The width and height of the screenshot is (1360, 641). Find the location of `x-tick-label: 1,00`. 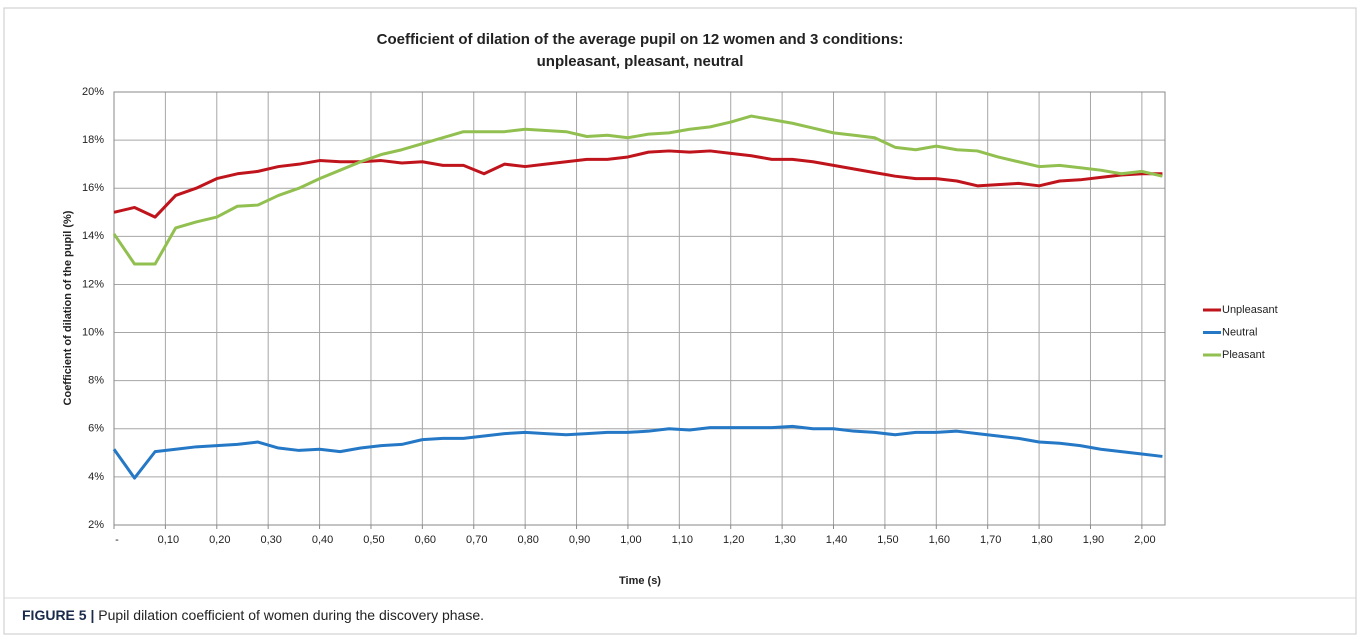

x-tick-label: 1,00 is located at coordinates (630, 540).